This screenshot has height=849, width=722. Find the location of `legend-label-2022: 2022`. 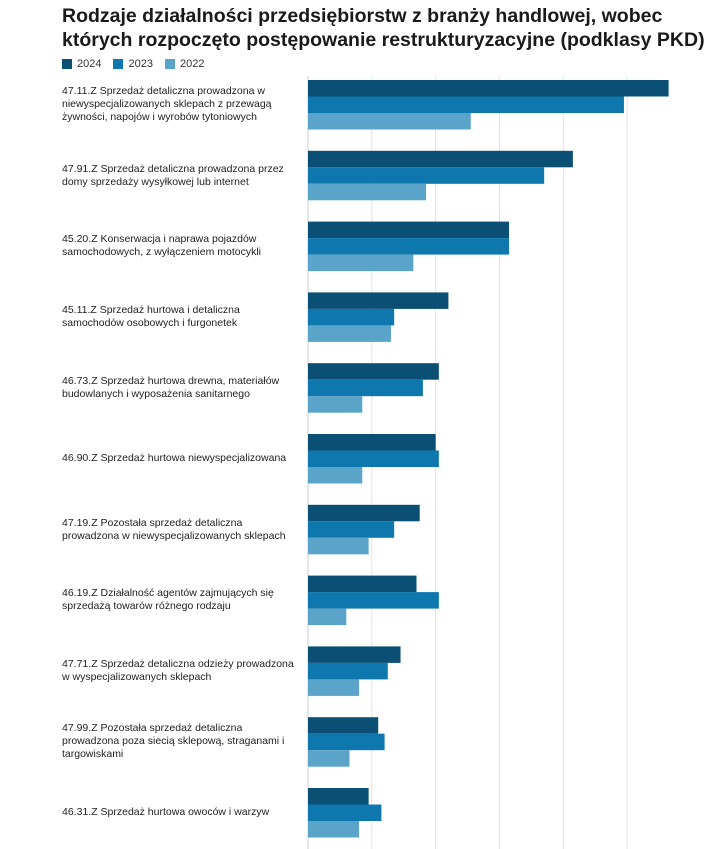

legend-label-2022: 2022 is located at coordinates (192, 64).